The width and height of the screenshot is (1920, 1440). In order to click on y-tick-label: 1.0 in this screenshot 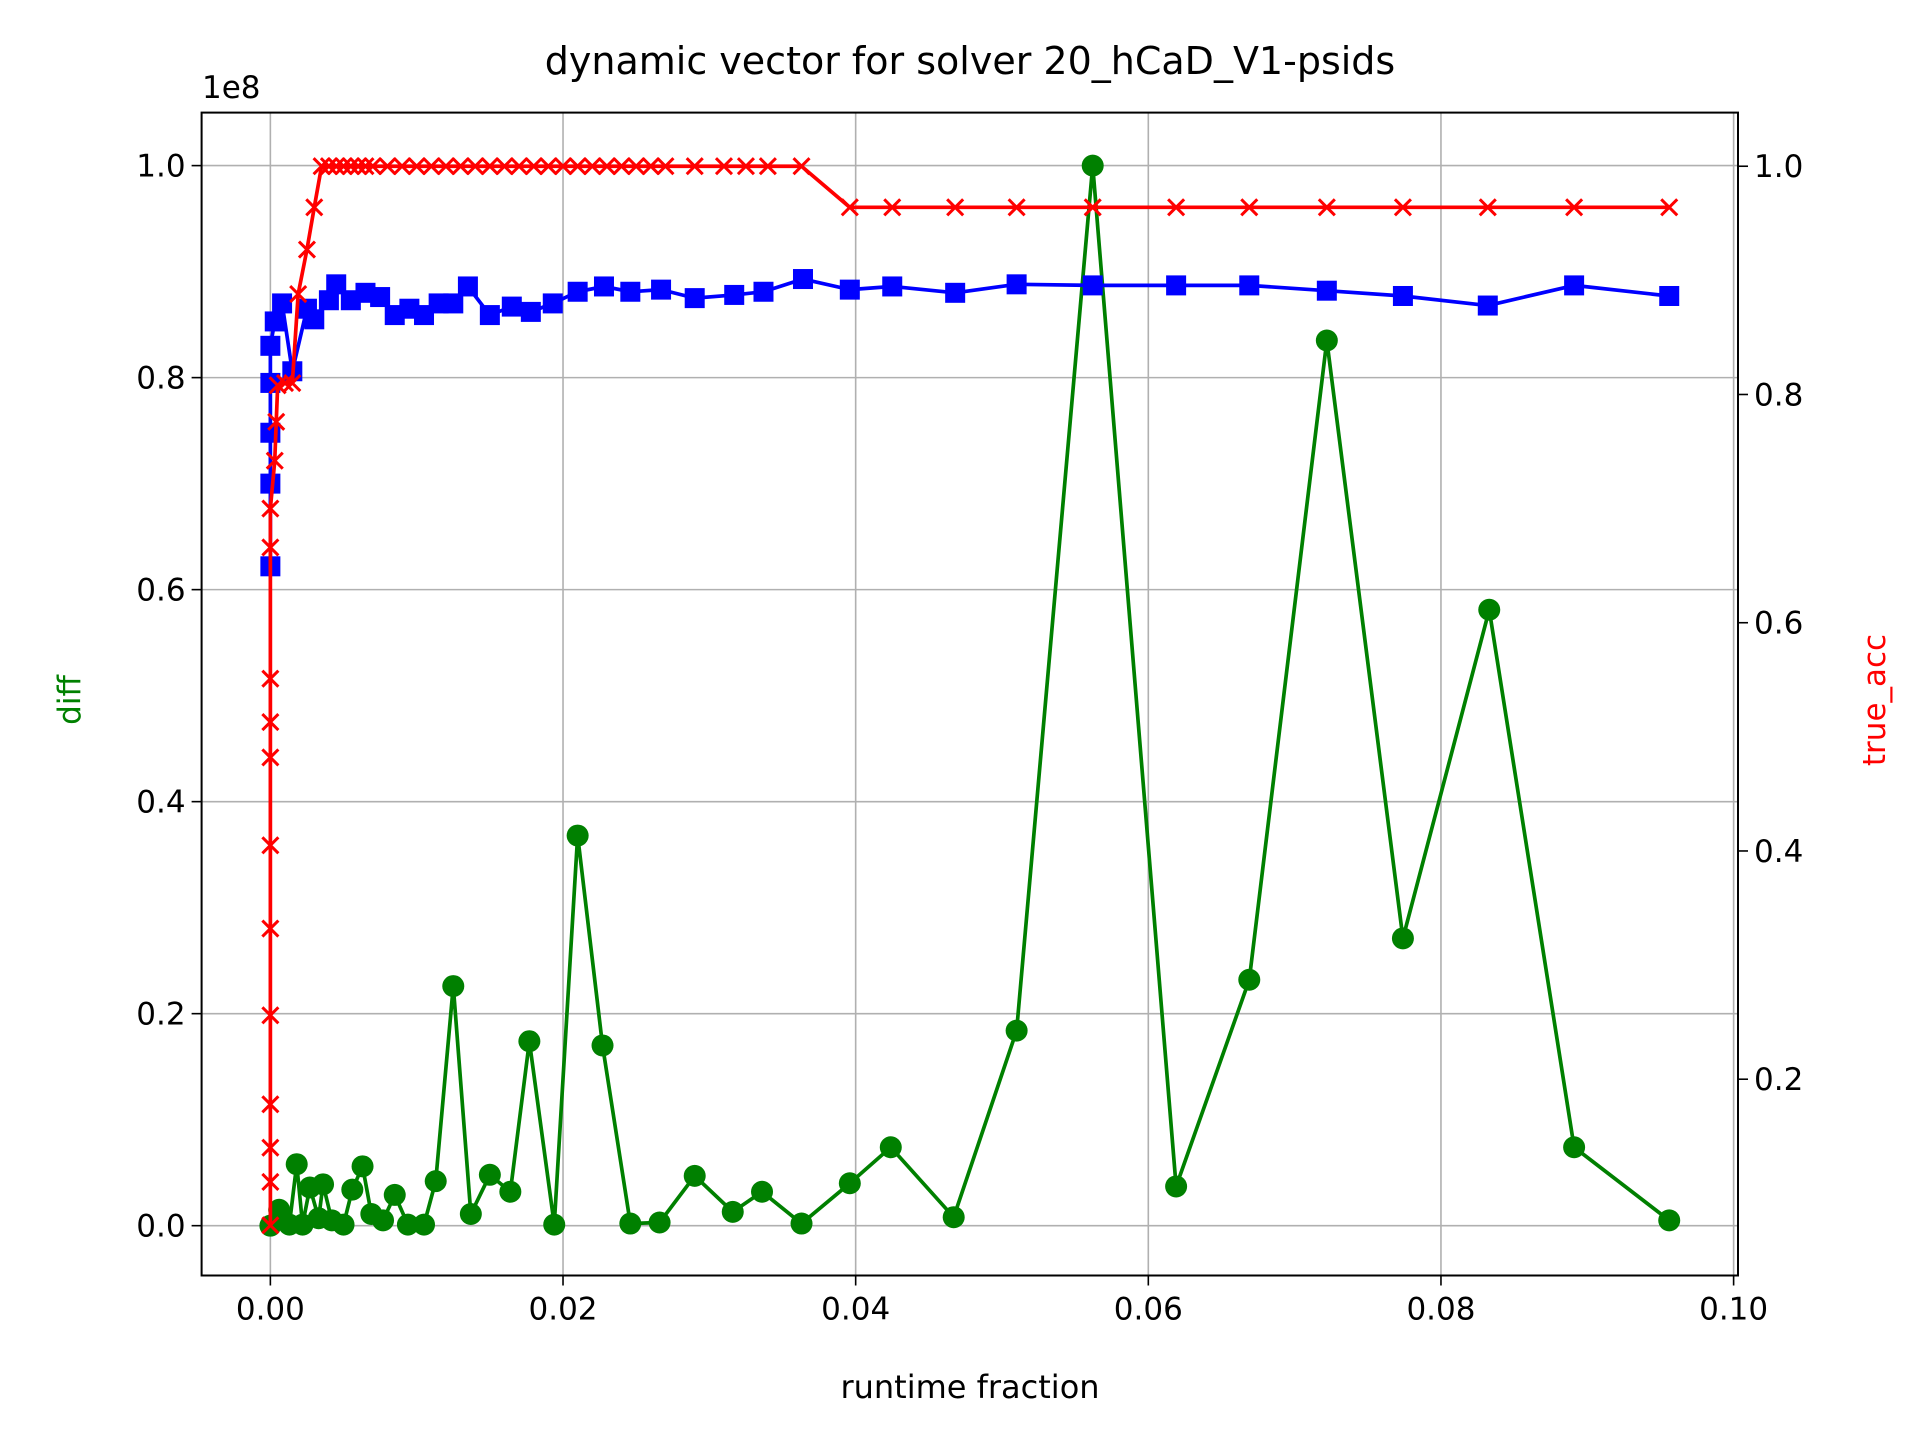, I will do `click(160, 167)`.